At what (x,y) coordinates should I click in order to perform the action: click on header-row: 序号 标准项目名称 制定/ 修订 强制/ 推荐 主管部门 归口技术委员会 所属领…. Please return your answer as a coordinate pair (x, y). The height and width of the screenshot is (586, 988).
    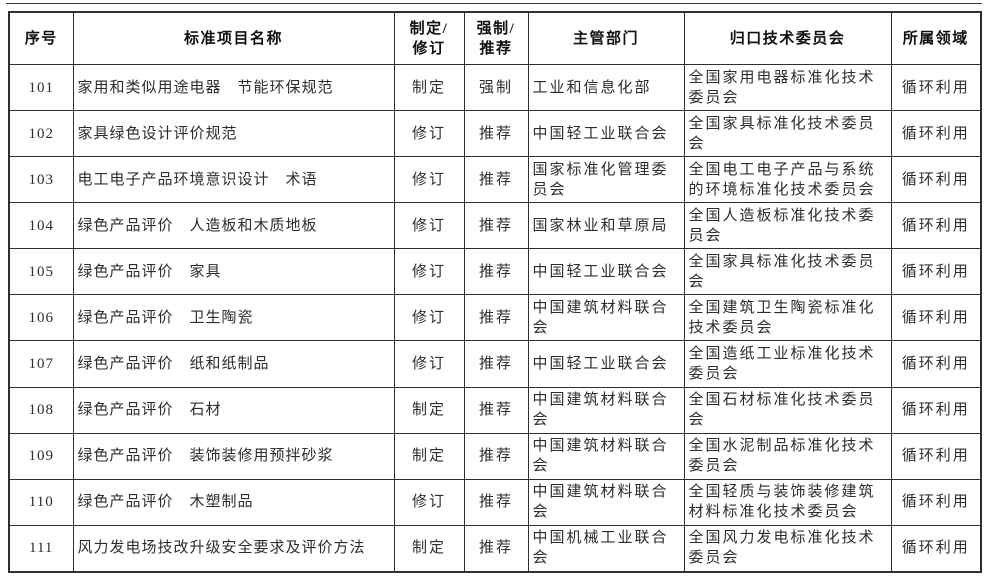
    Looking at the image, I should click on (495, 38).